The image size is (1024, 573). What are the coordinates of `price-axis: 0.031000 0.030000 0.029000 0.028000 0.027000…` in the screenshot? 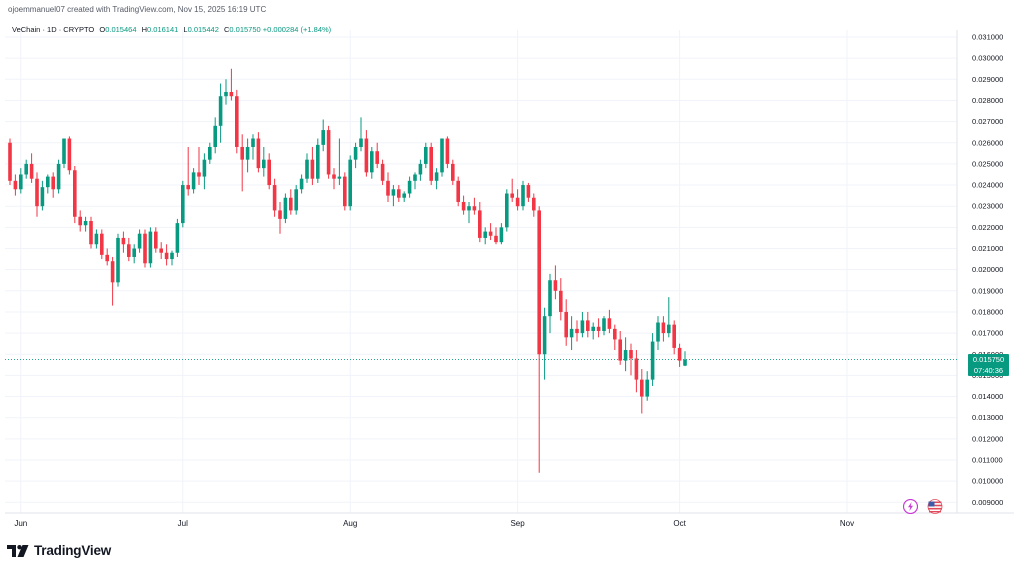 It's located at (987, 270).